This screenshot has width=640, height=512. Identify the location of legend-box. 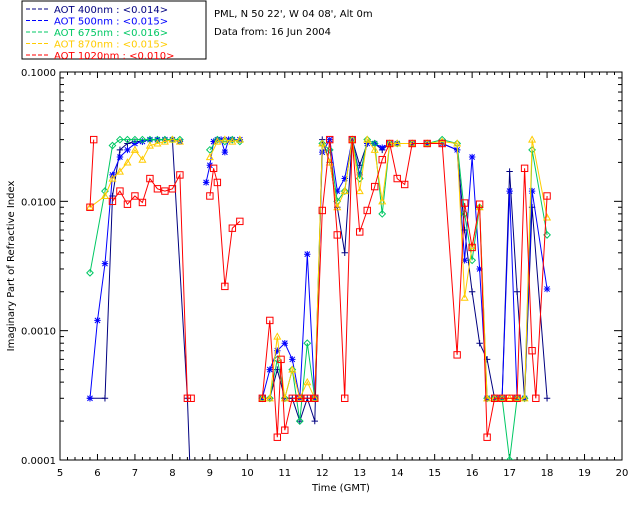
(114, 30).